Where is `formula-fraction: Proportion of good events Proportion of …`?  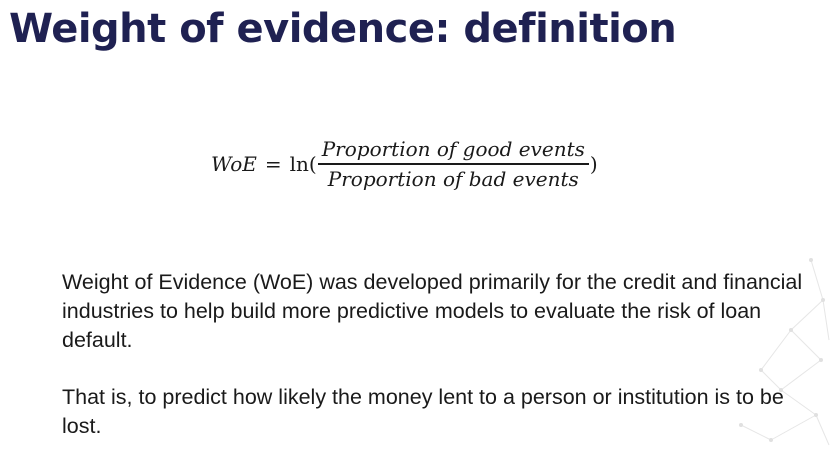
formula-fraction: Proportion of good events Proportion of … is located at coordinates (453, 164).